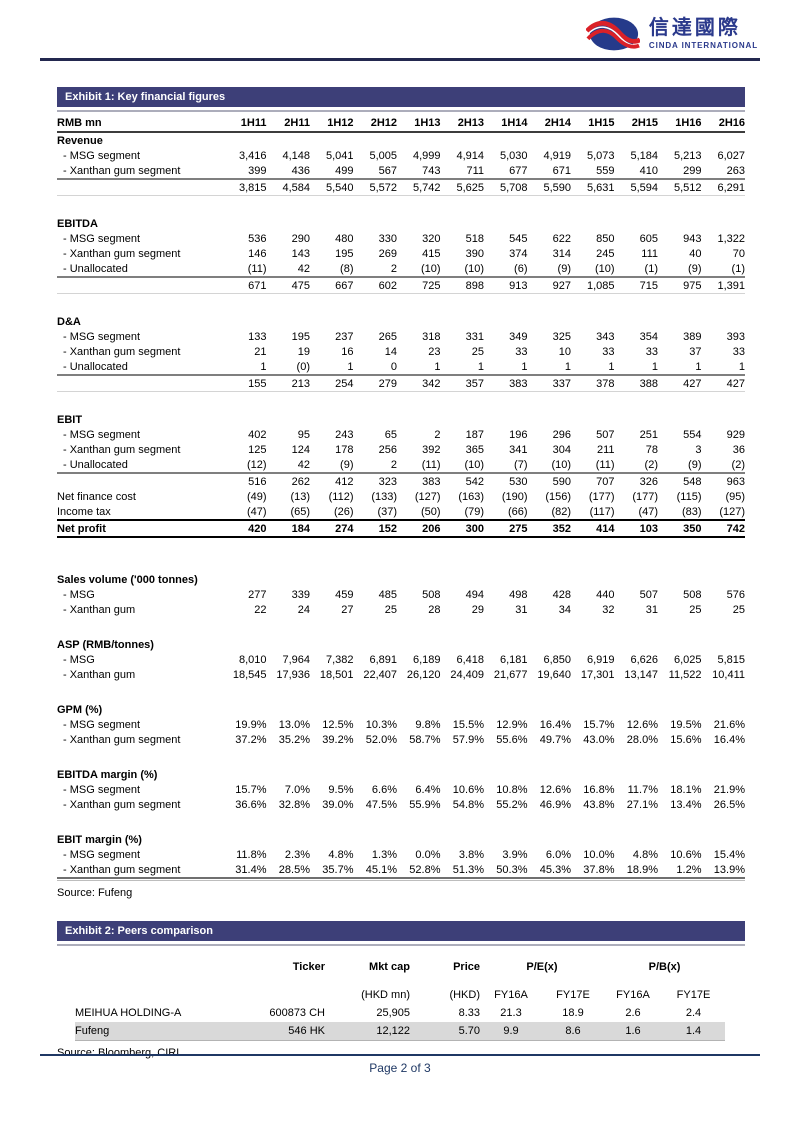 The width and height of the screenshot is (800, 1131). Describe the element at coordinates (252, 155) in the screenshot. I see `cell-value: 3,416` at that location.